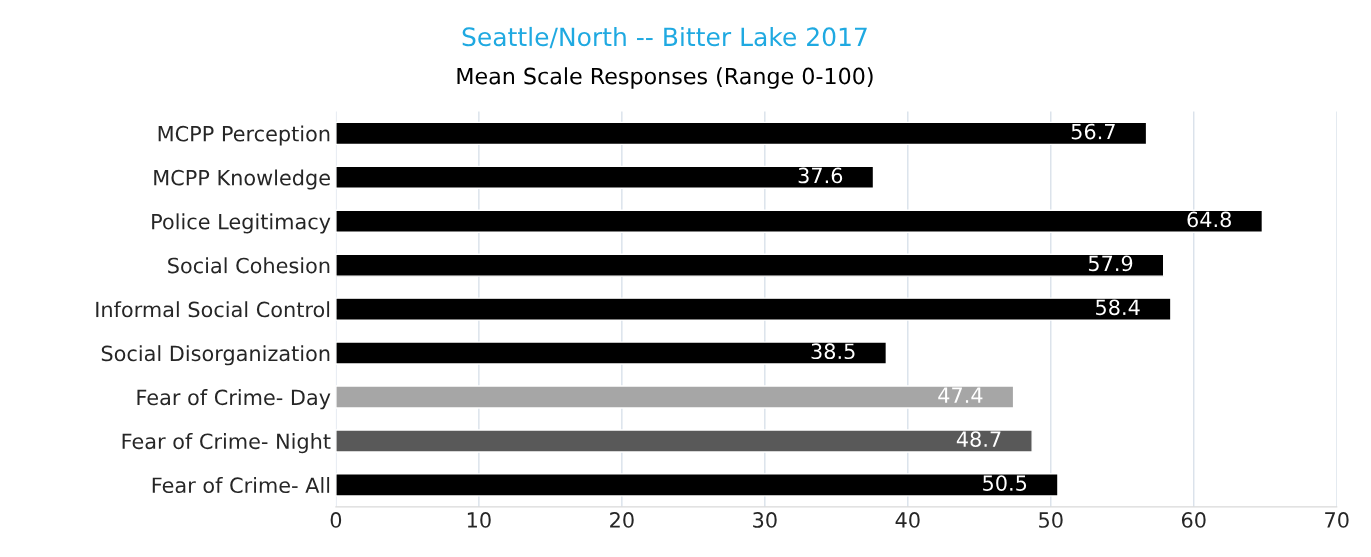 This screenshot has height=557, width=1371. Describe the element at coordinates (665, 78) in the screenshot. I see `chart-subtitle: Mean Scale Responses (Range 0-100)` at that location.